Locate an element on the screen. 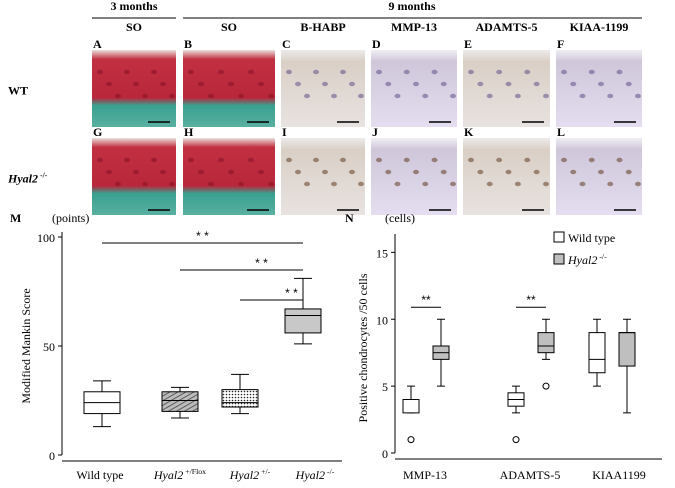  x-tick-label: Hyal2 +/- is located at coordinates (250, 474).